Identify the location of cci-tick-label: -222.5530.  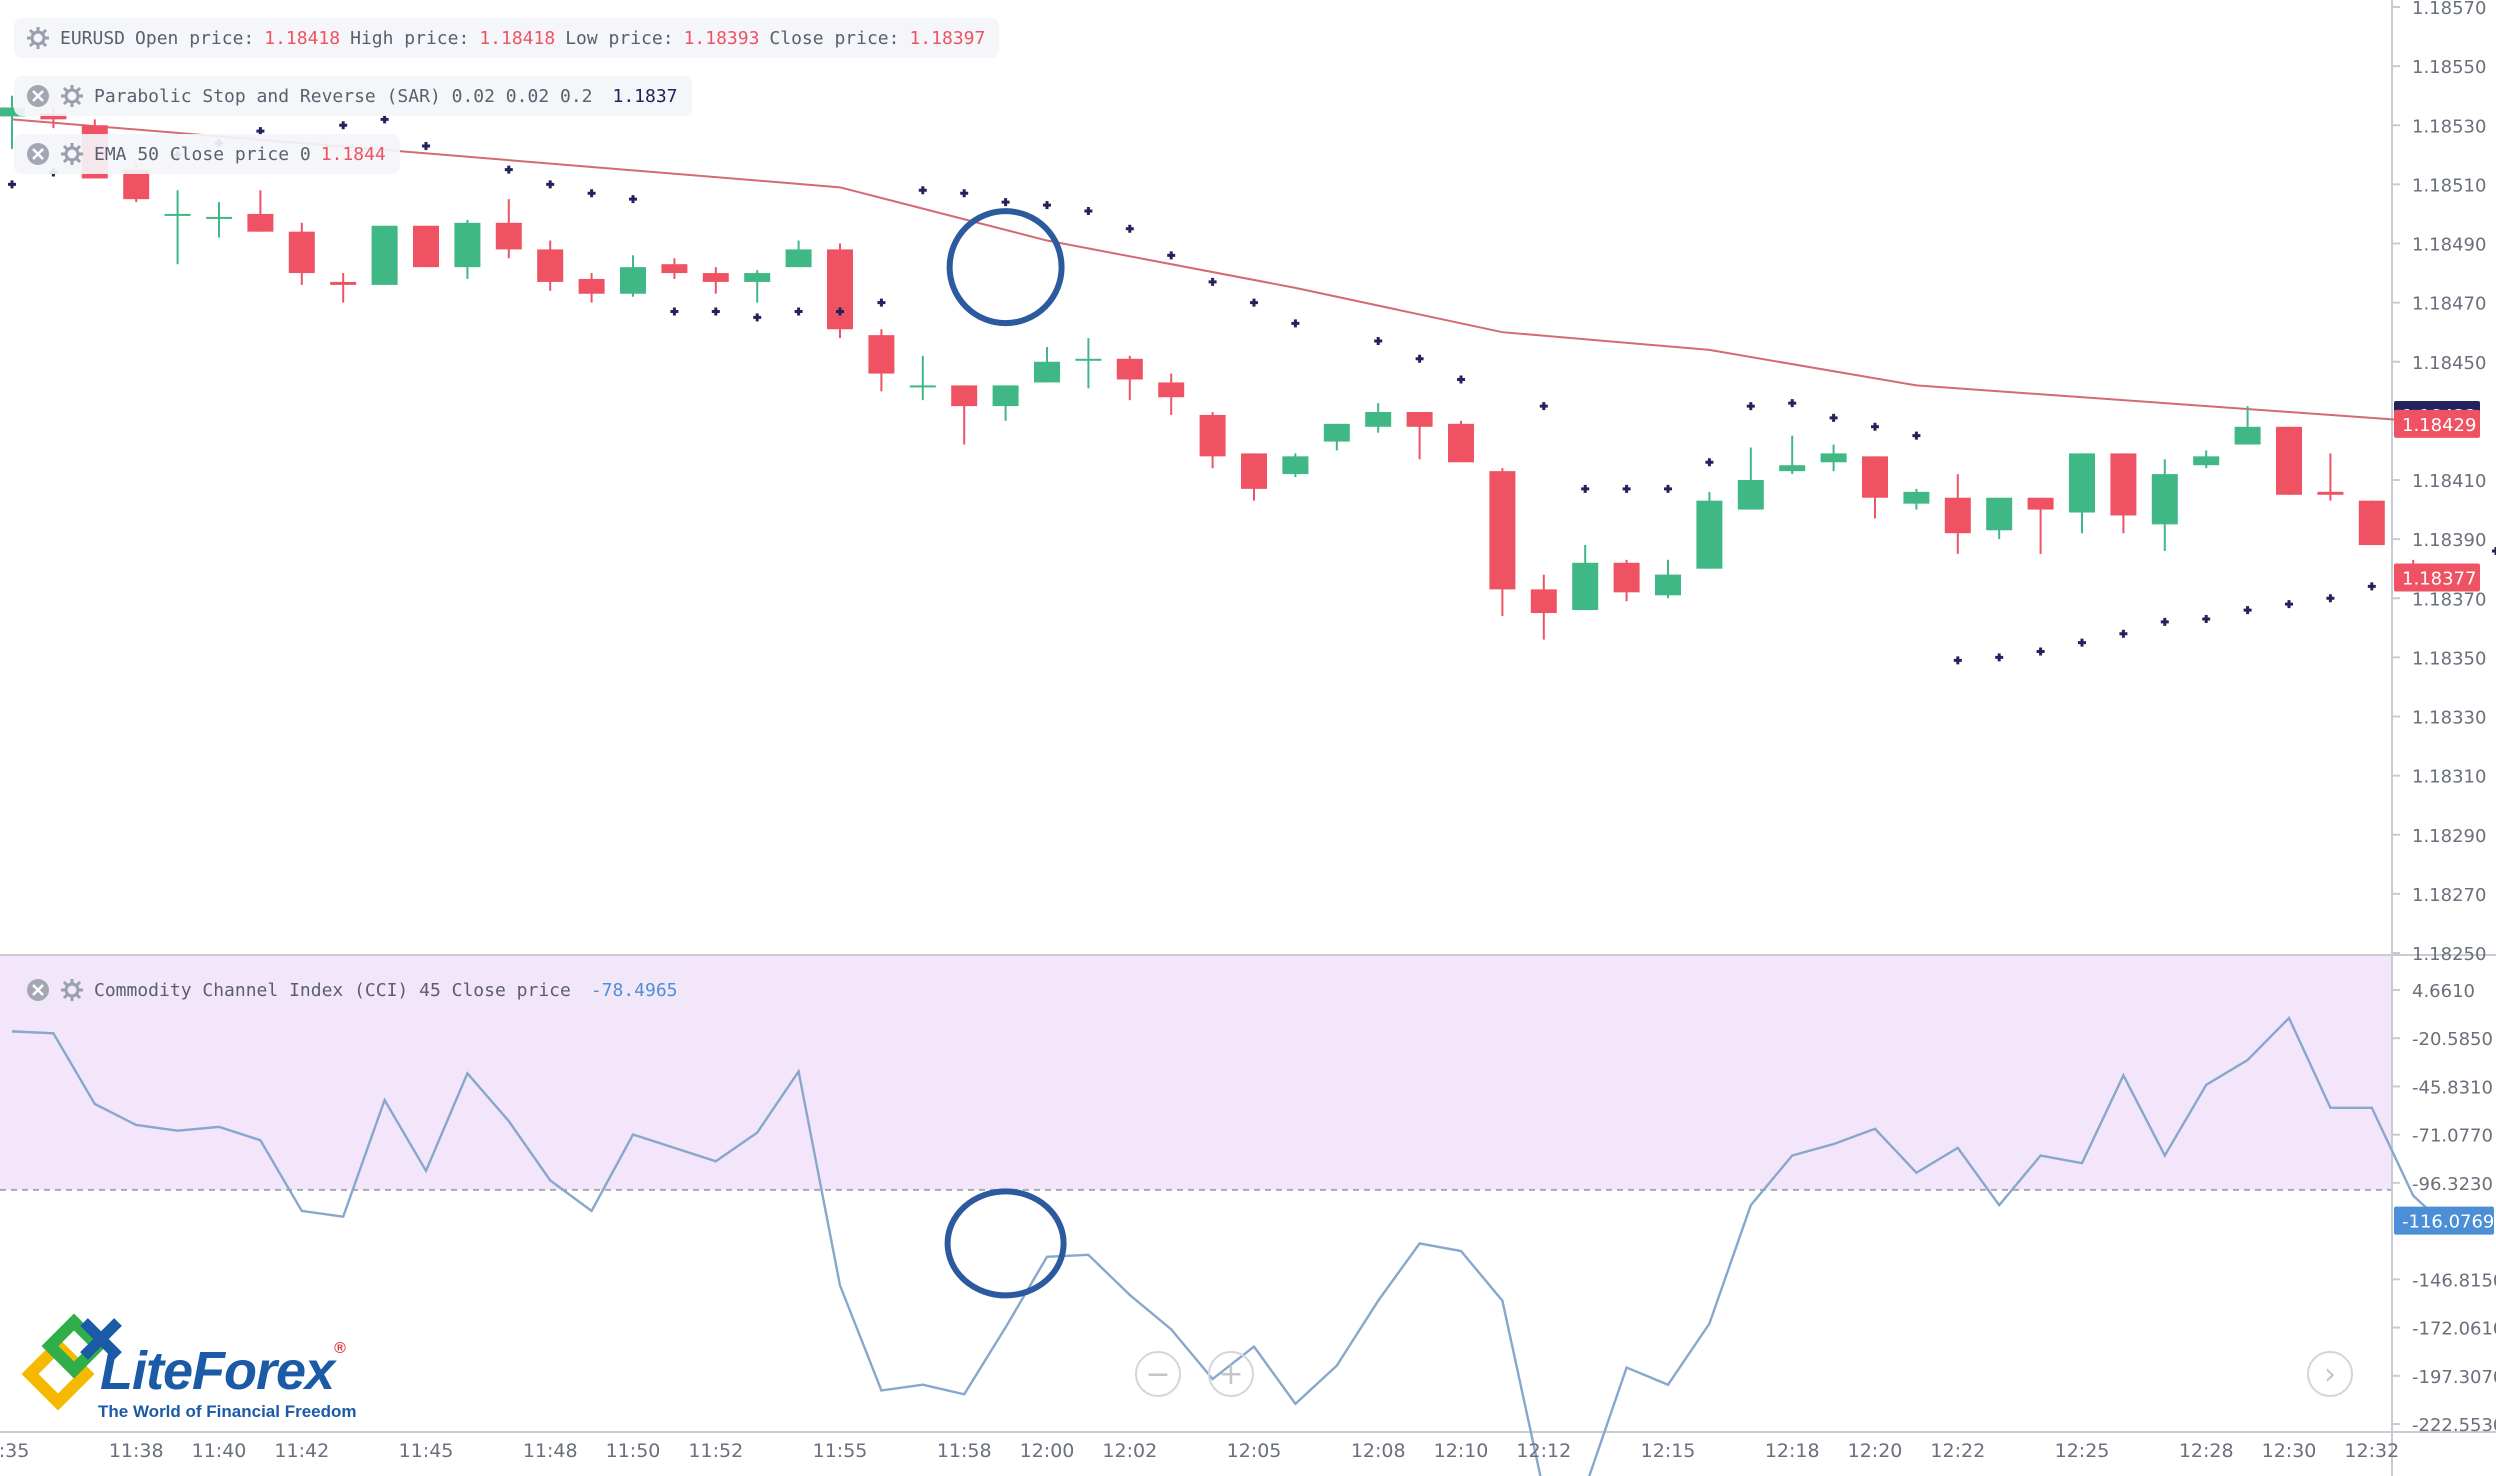
(2454, 1425).